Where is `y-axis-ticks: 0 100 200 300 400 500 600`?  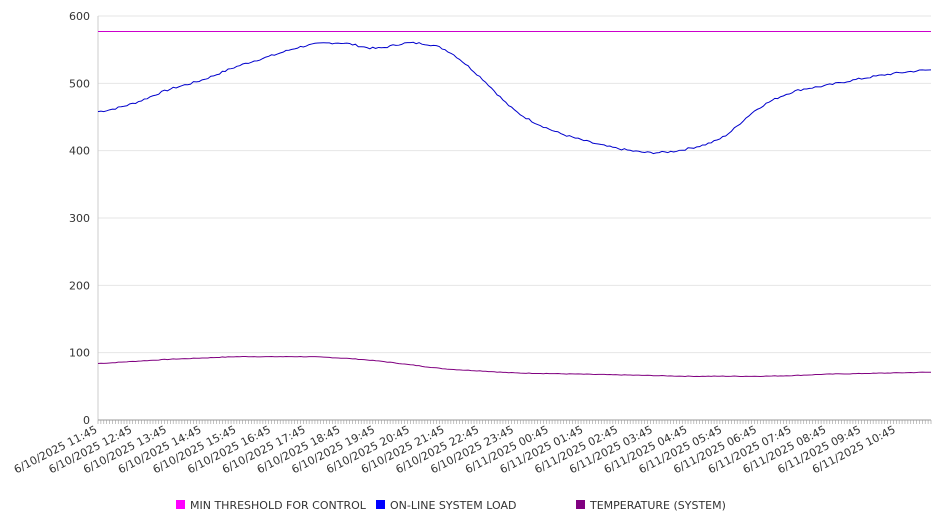 y-axis-ticks: 0 100 200 300 400 500 600 is located at coordinates (79, 218).